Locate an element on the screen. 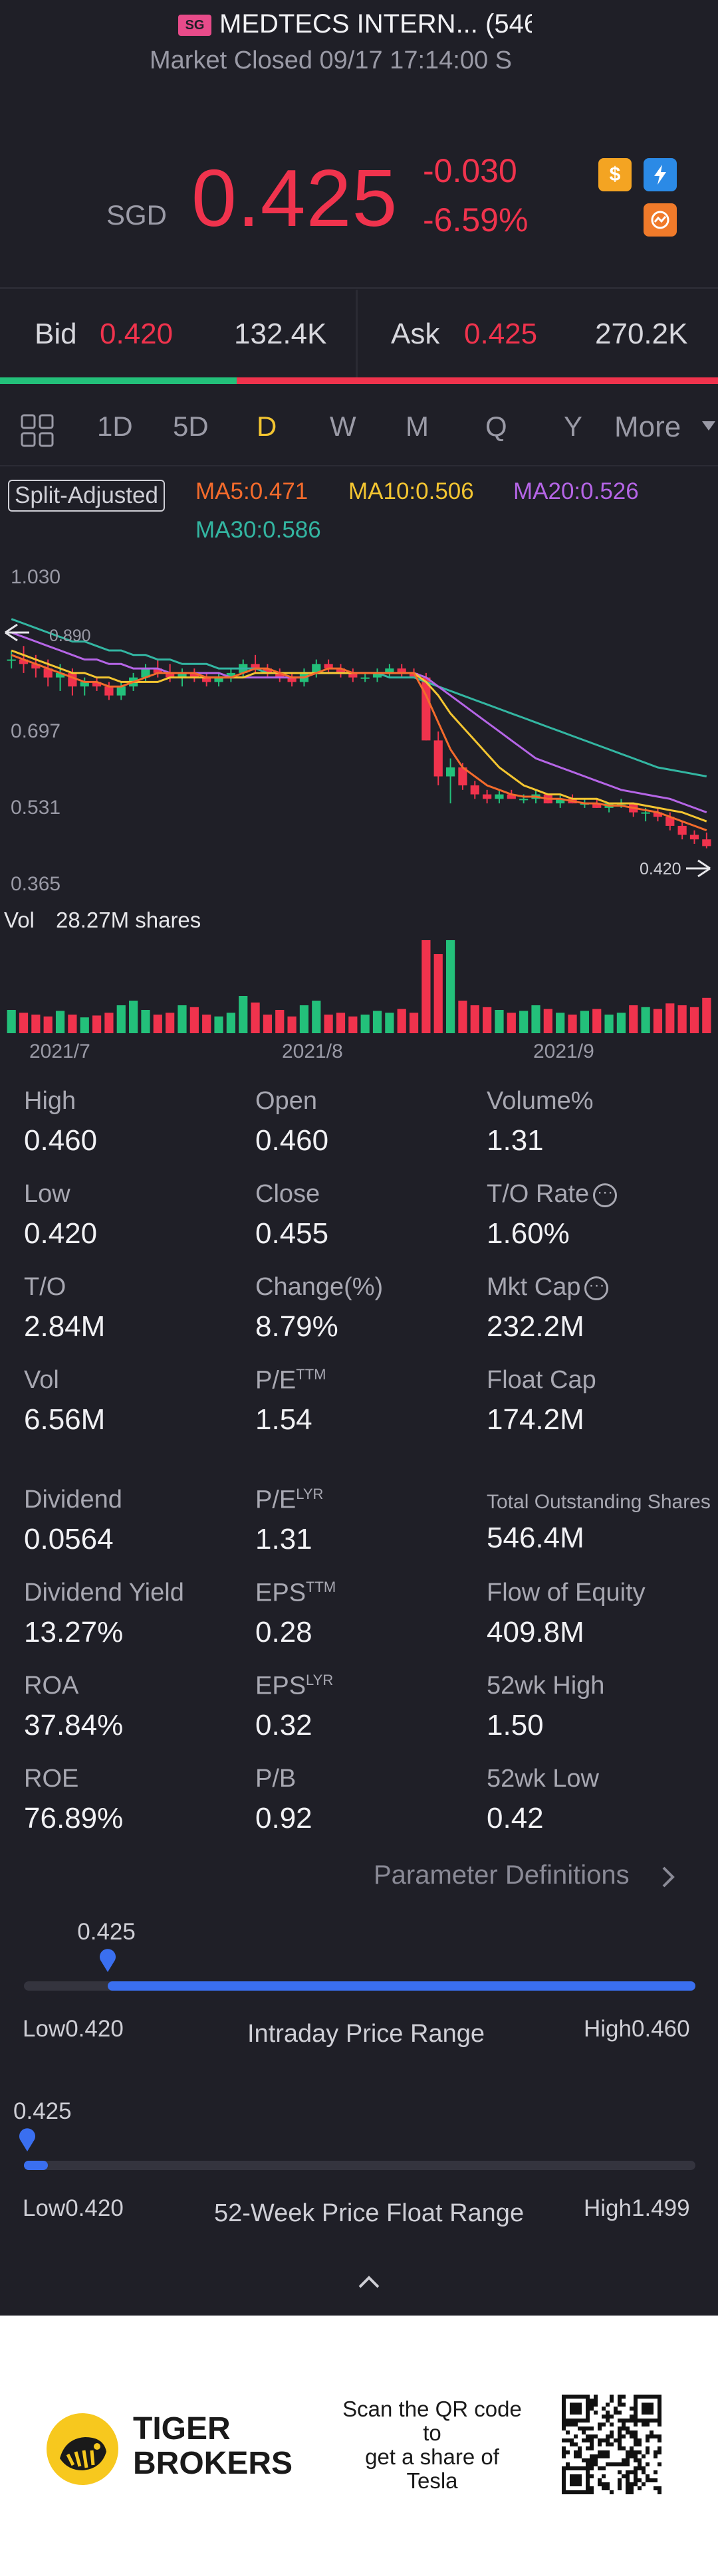  stat-label-text: Float Cap is located at coordinates (541, 1380).